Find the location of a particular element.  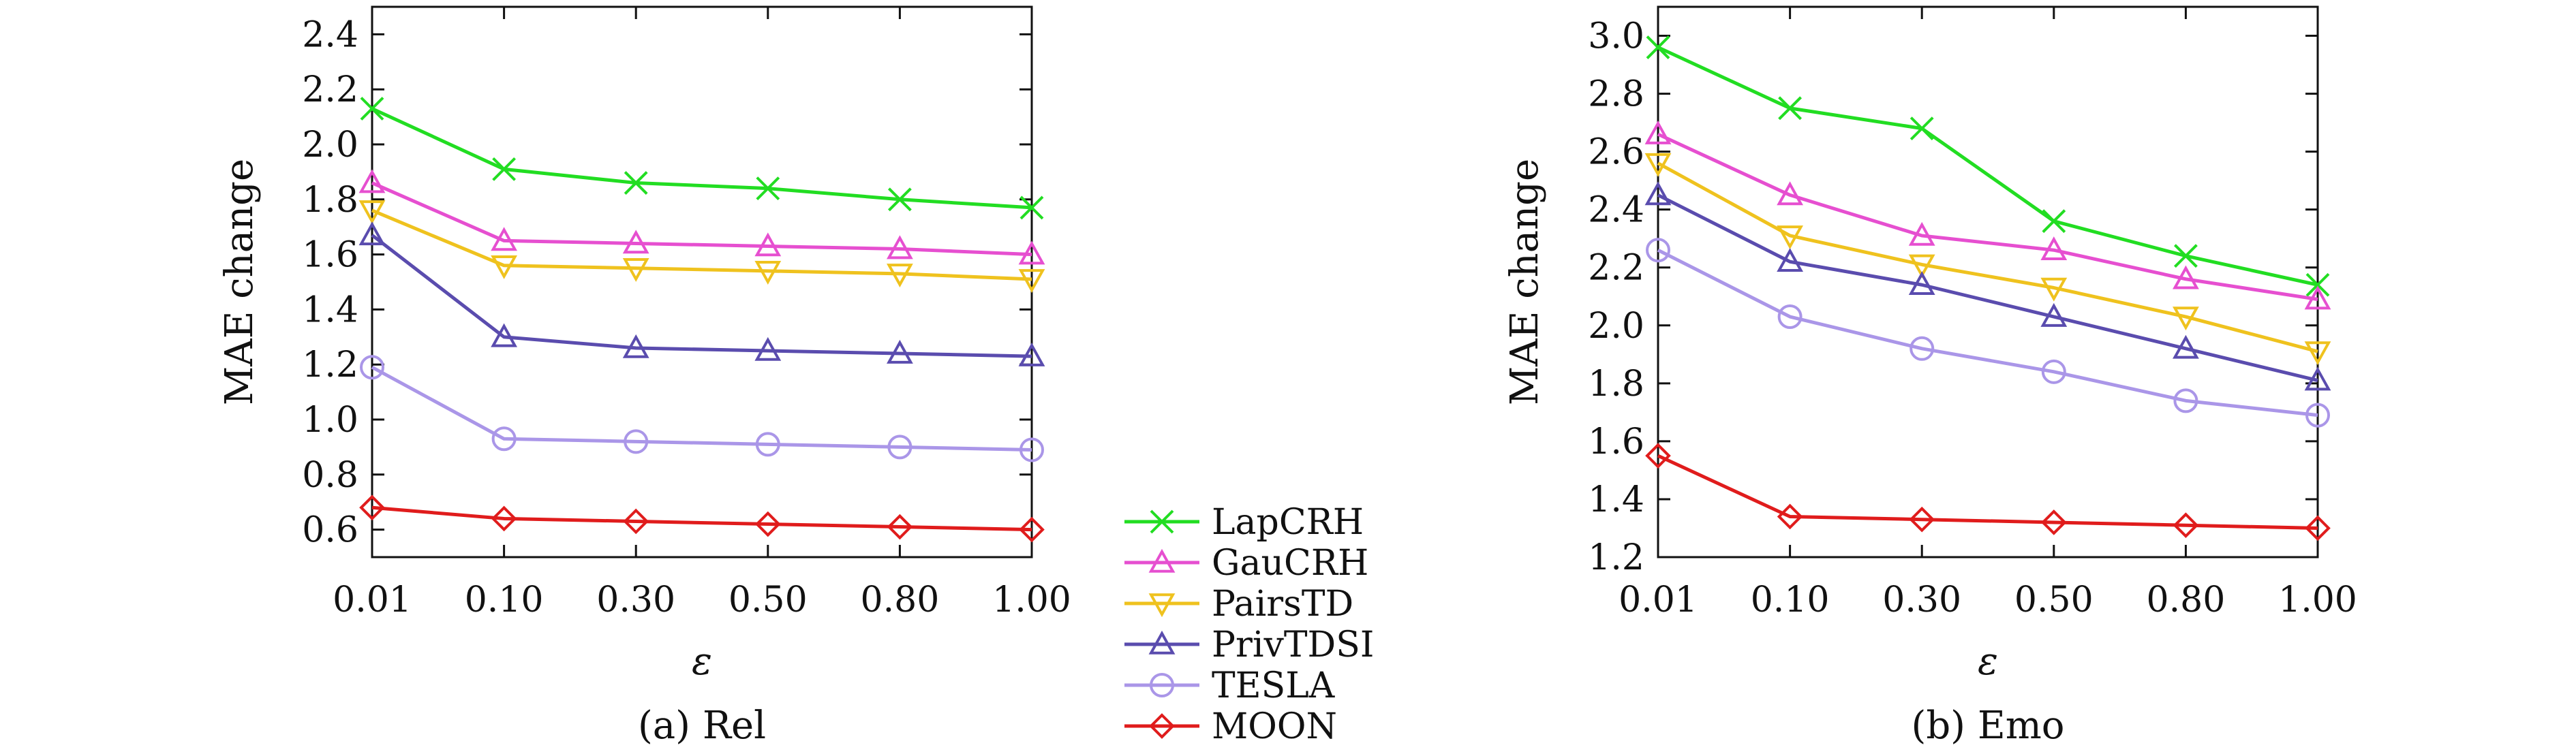

x-tick-label: 1.00 is located at coordinates (1031, 600).